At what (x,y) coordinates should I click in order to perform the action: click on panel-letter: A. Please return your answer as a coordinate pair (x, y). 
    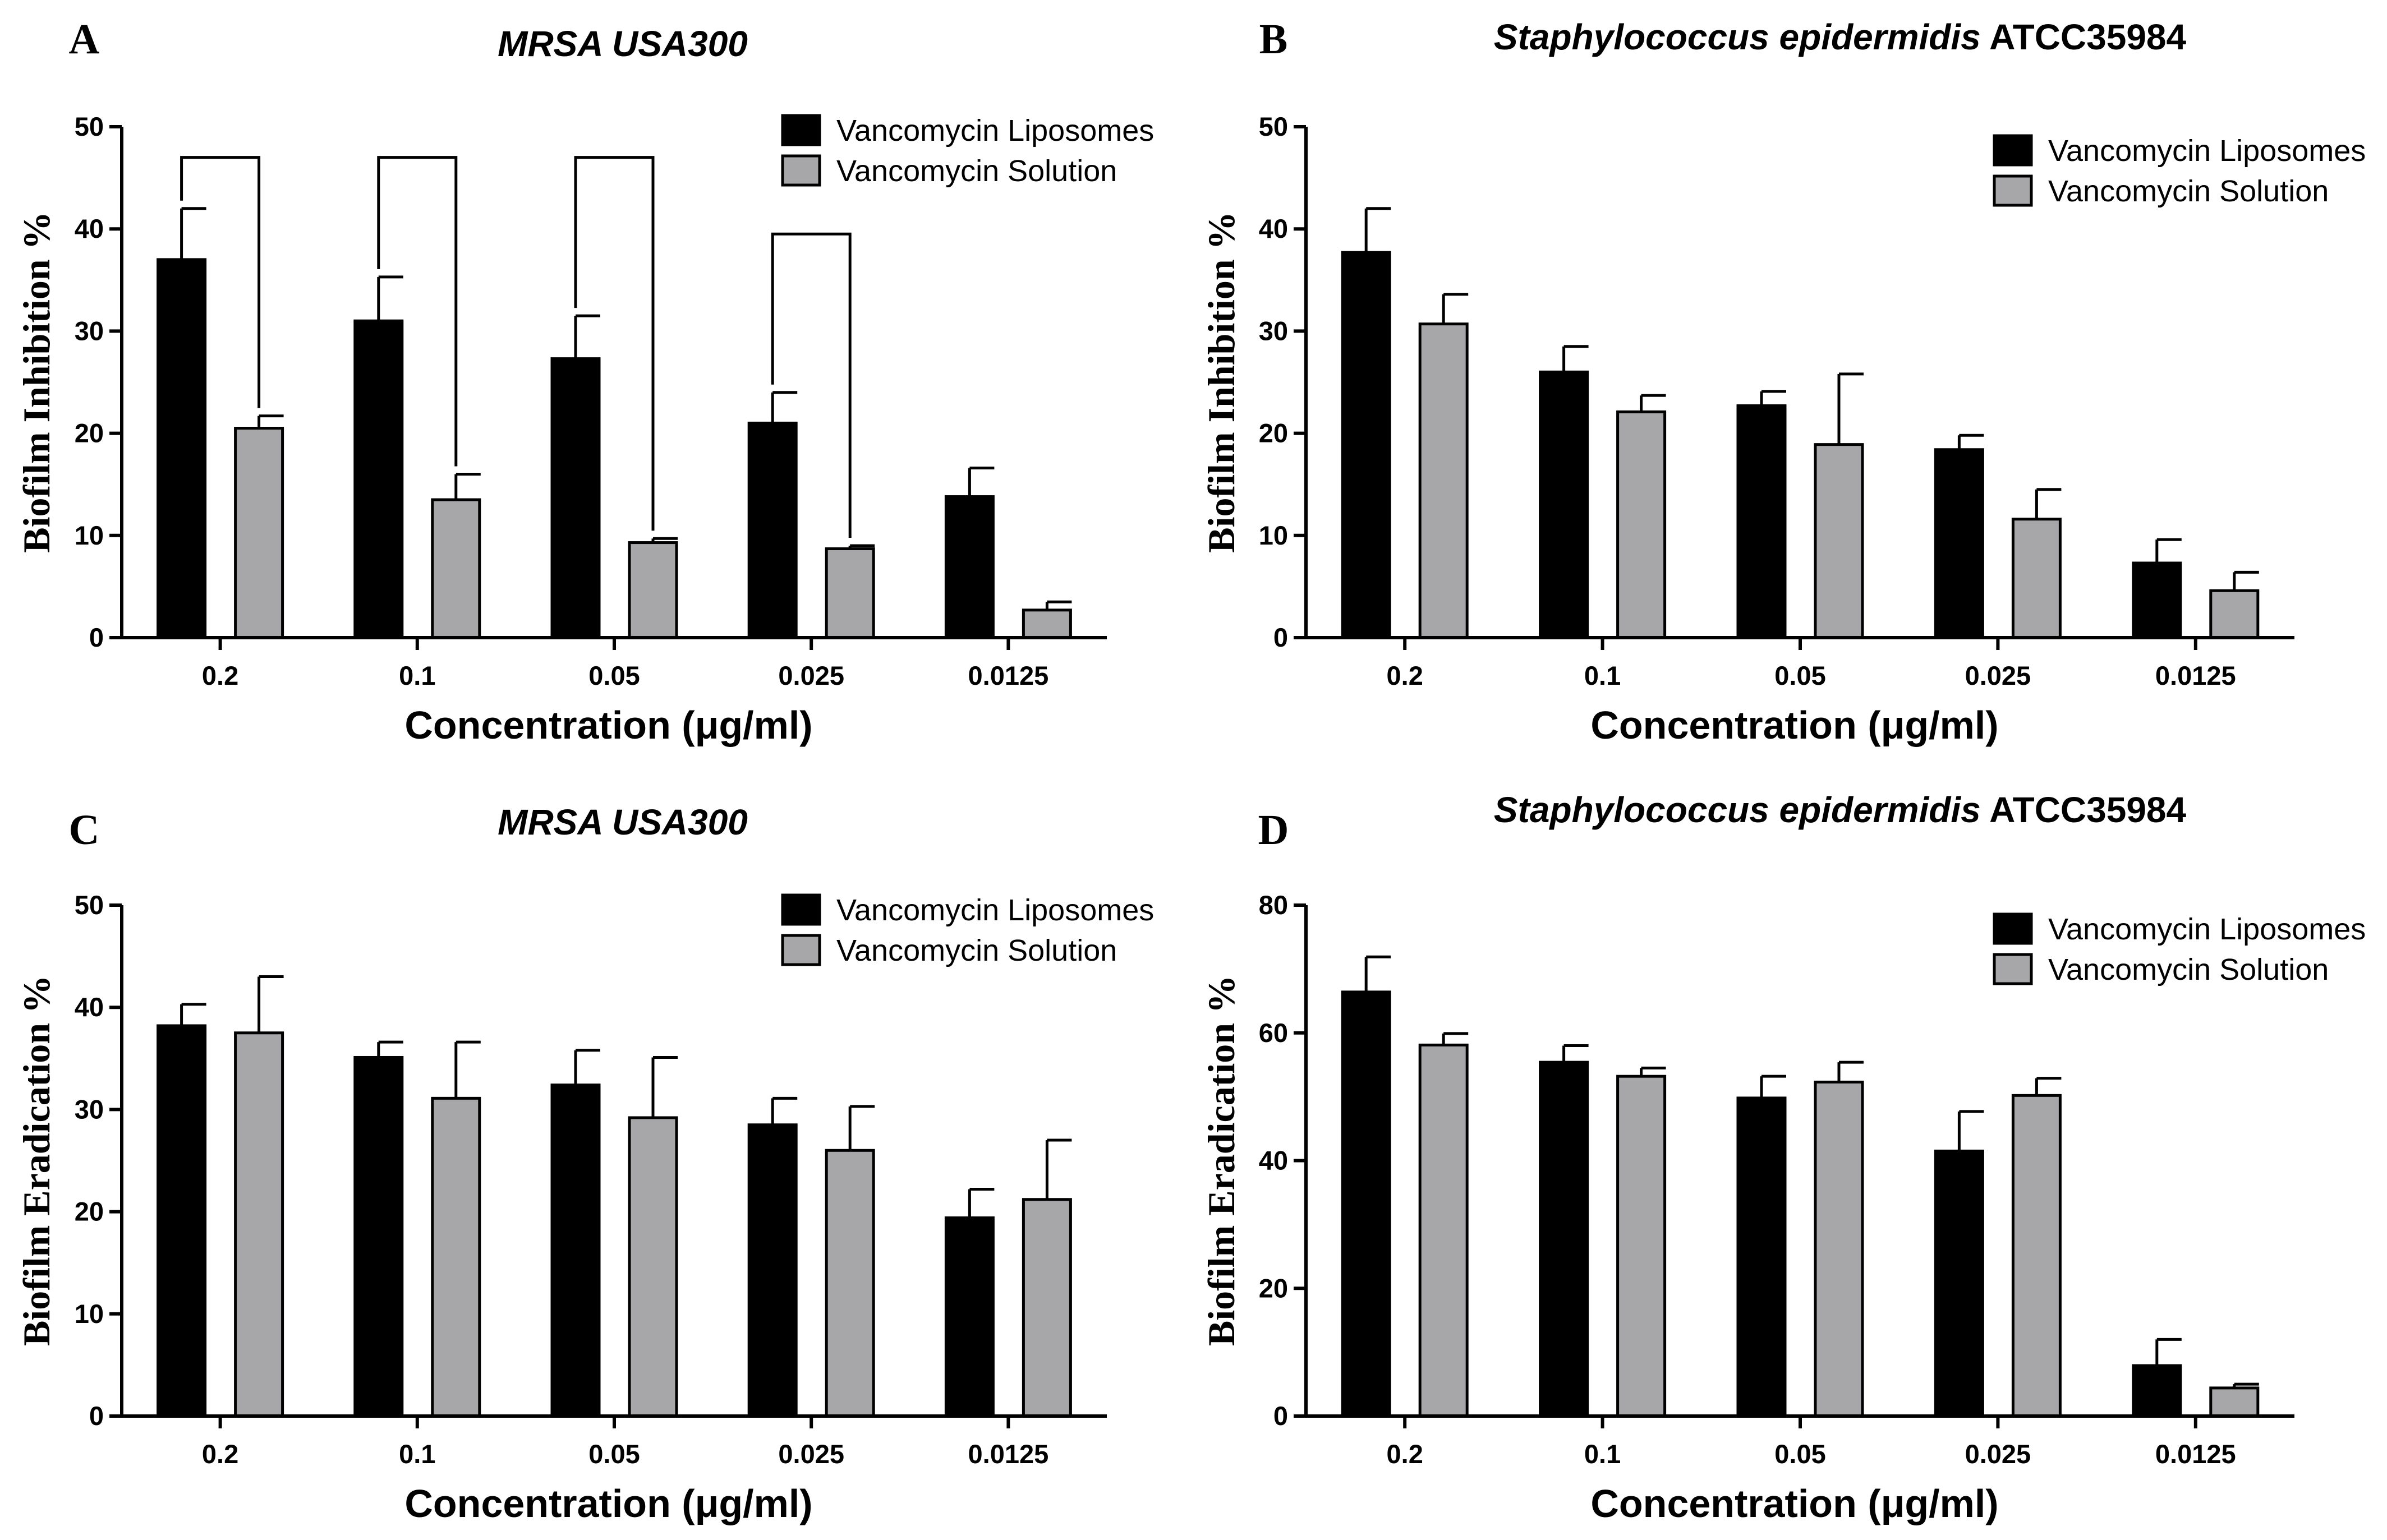
    Looking at the image, I should click on (84, 39).